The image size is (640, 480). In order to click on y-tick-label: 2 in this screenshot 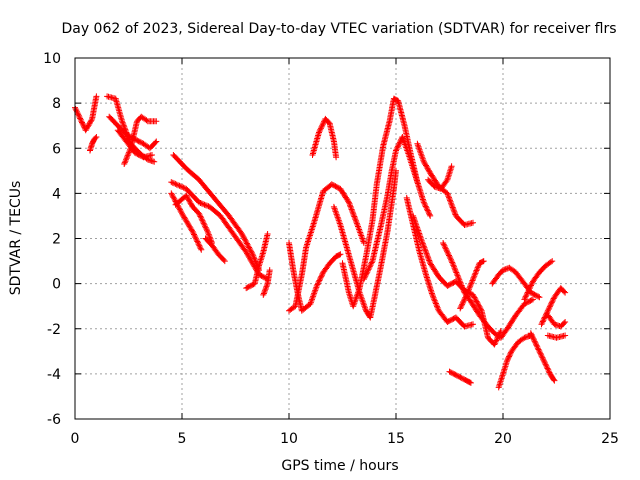, I will do `click(56, 240)`.